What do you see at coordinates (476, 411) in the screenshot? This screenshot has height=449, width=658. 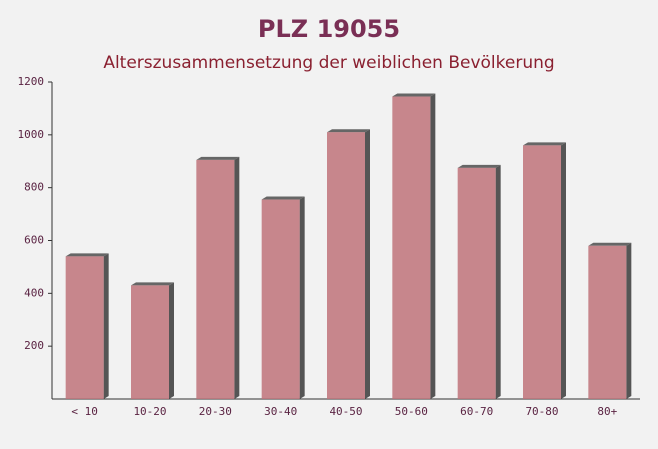 I see `x-tick-label: 60-70` at bounding box center [476, 411].